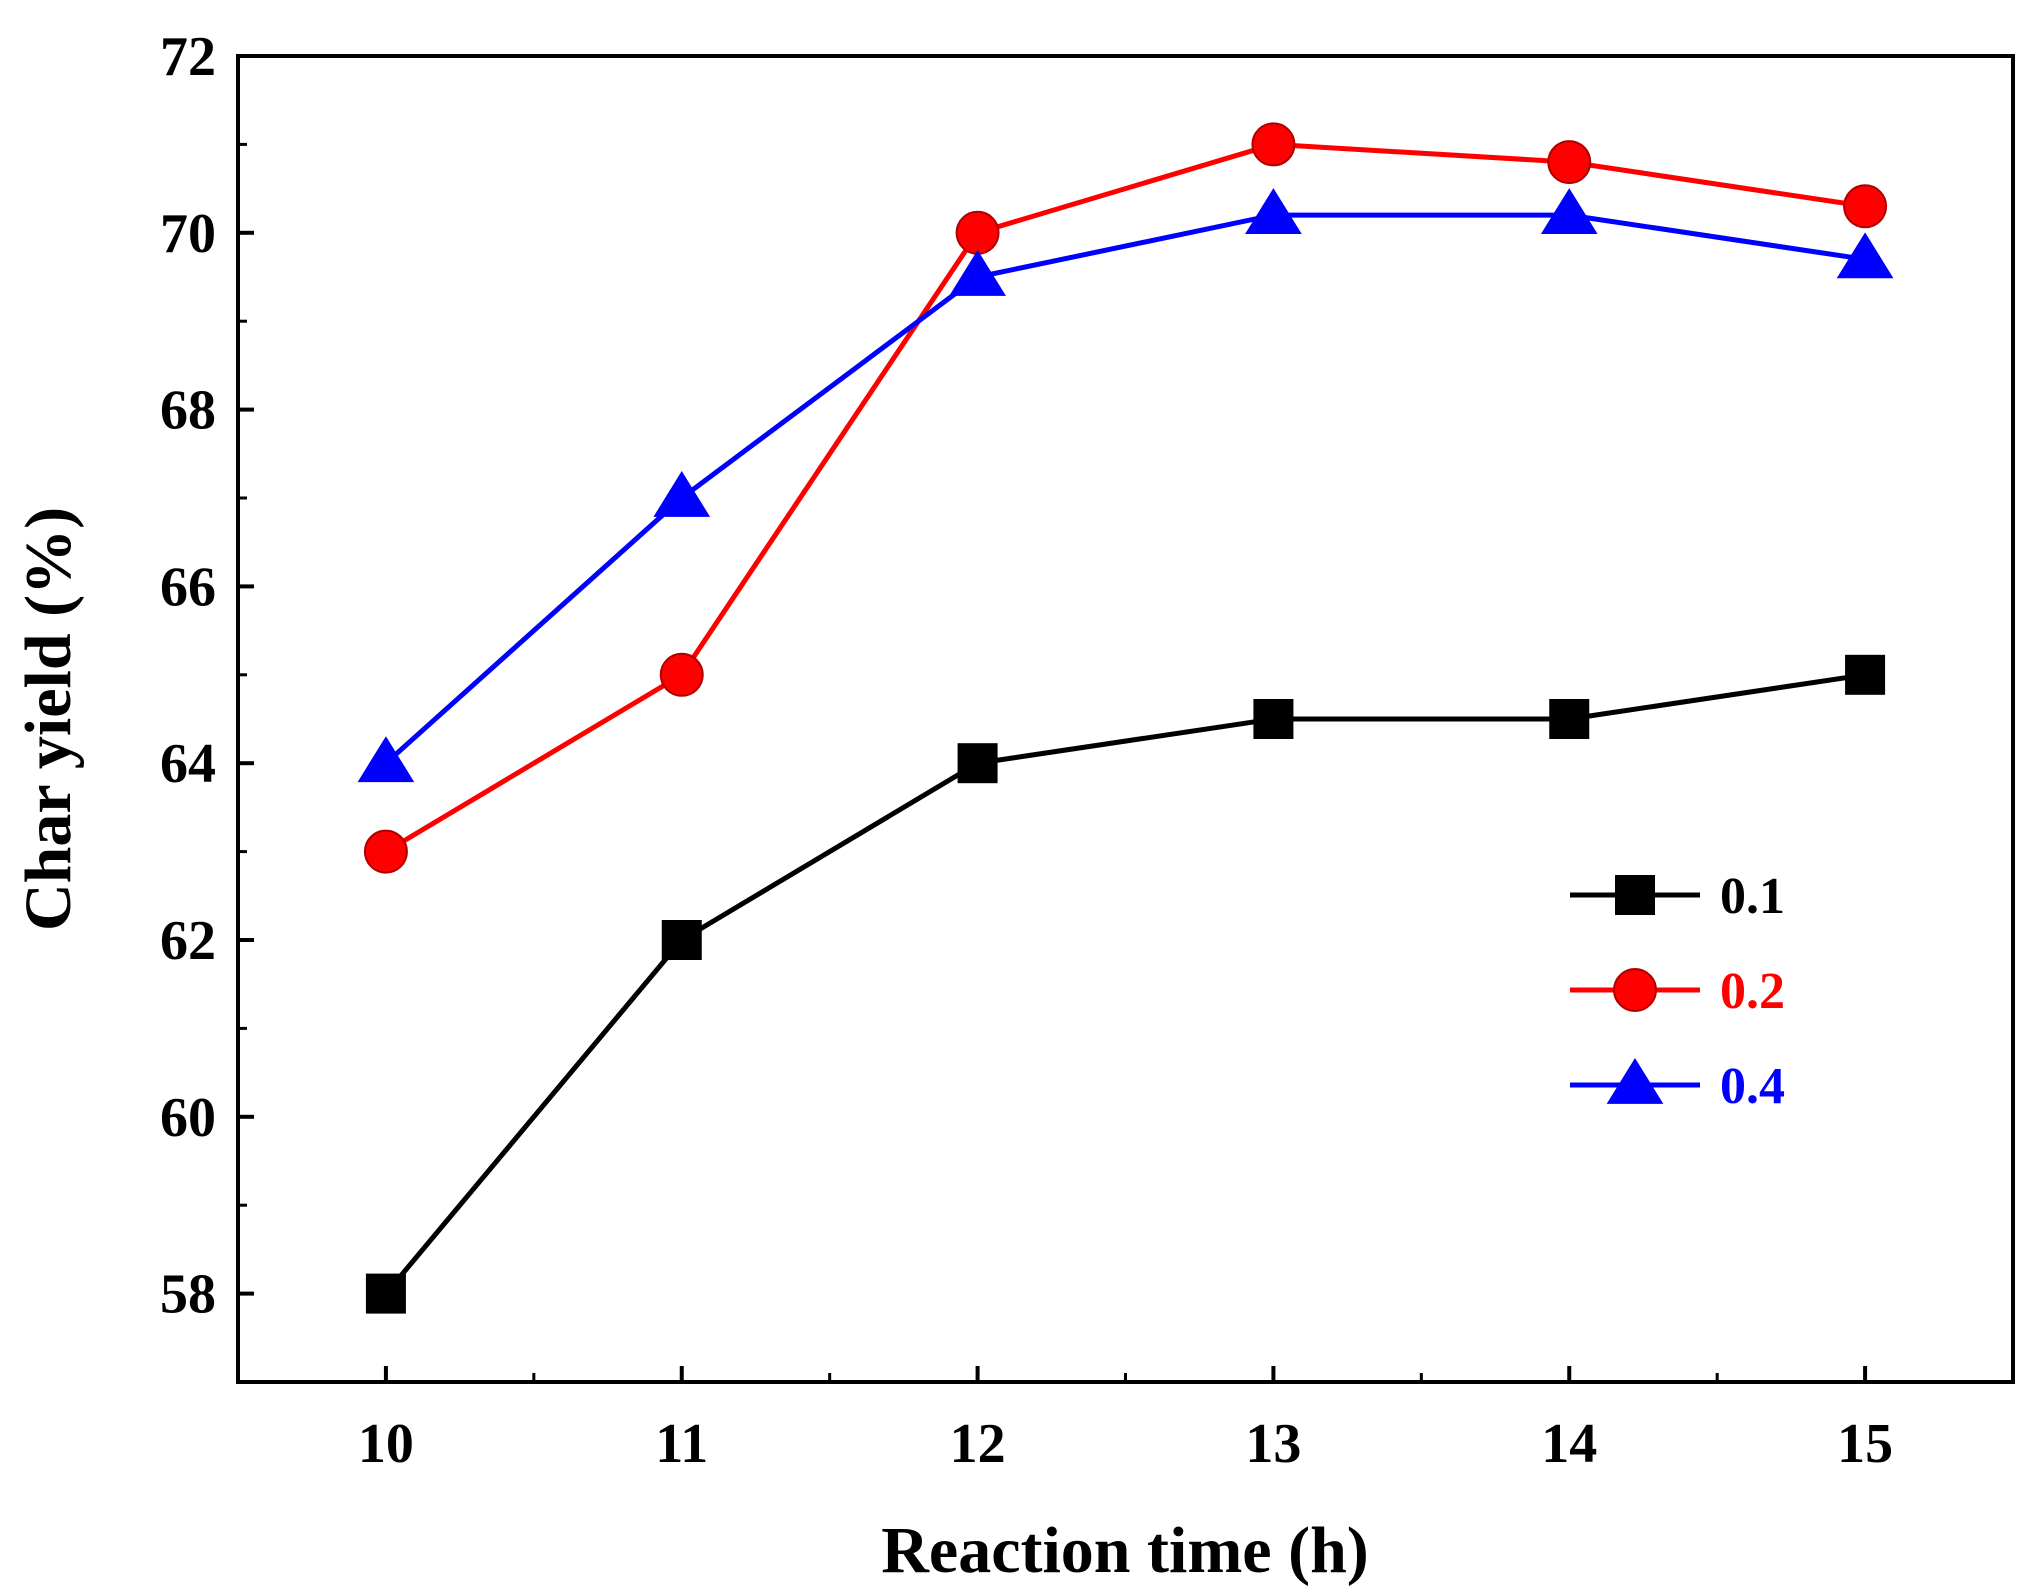 Image resolution: width=2042 pixels, height=1595 pixels. I want to click on y-tick-label: 68, so click(188, 411).